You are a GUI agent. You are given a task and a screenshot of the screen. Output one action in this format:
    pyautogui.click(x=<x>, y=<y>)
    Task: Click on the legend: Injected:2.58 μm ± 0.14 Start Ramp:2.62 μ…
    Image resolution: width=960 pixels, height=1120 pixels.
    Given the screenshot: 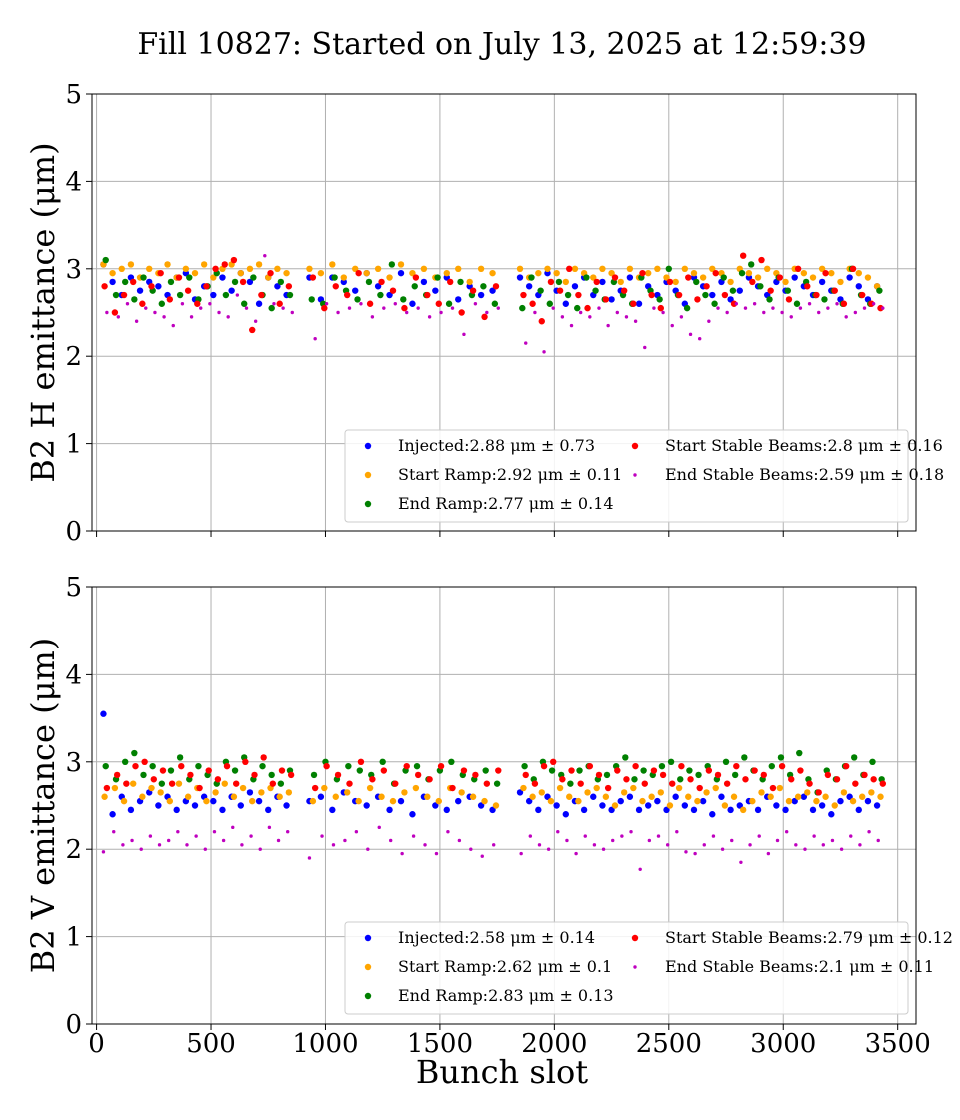 What is the action you would take?
    pyautogui.click(x=648, y=968)
    